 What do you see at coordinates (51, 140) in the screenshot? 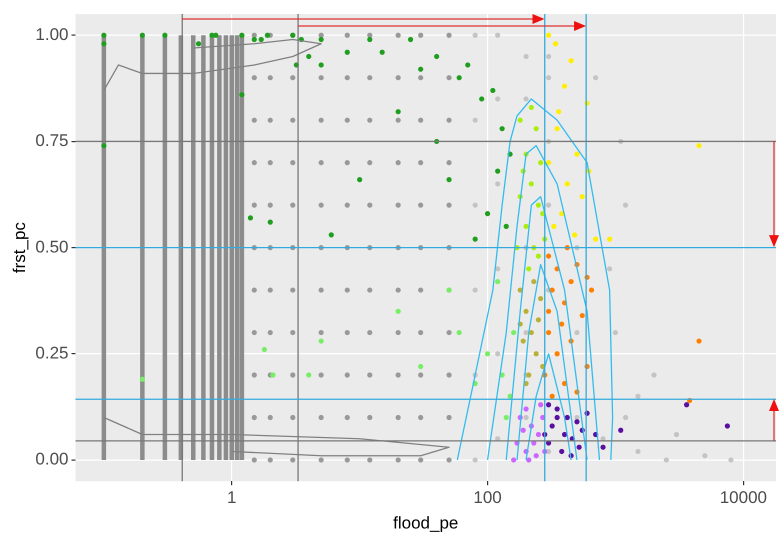
I see `y-tick-label: 0.75` at bounding box center [51, 140].